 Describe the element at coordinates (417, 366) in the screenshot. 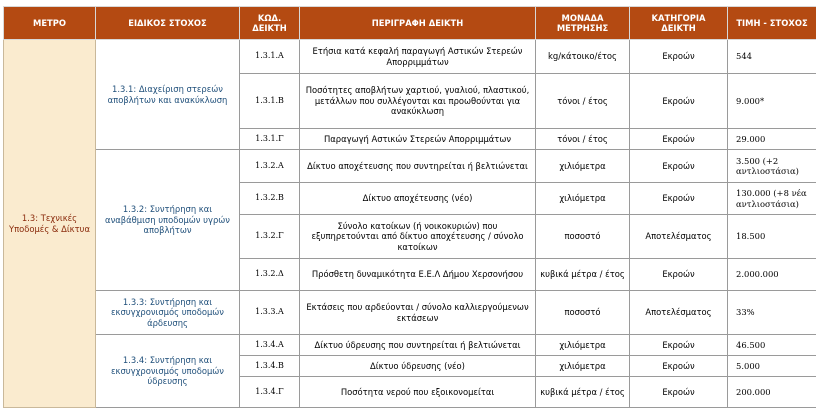

I see `description-cell: Δίκτυο ύδρευσης (νέο)` at that location.